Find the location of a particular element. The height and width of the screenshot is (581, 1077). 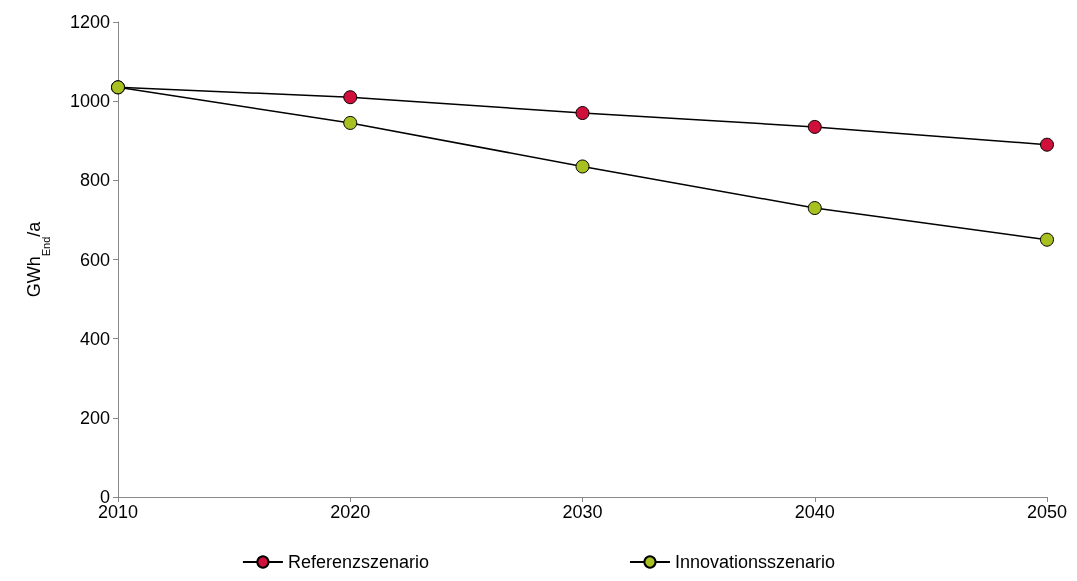

legend-label: Innovationsszenario is located at coordinates (755, 562).